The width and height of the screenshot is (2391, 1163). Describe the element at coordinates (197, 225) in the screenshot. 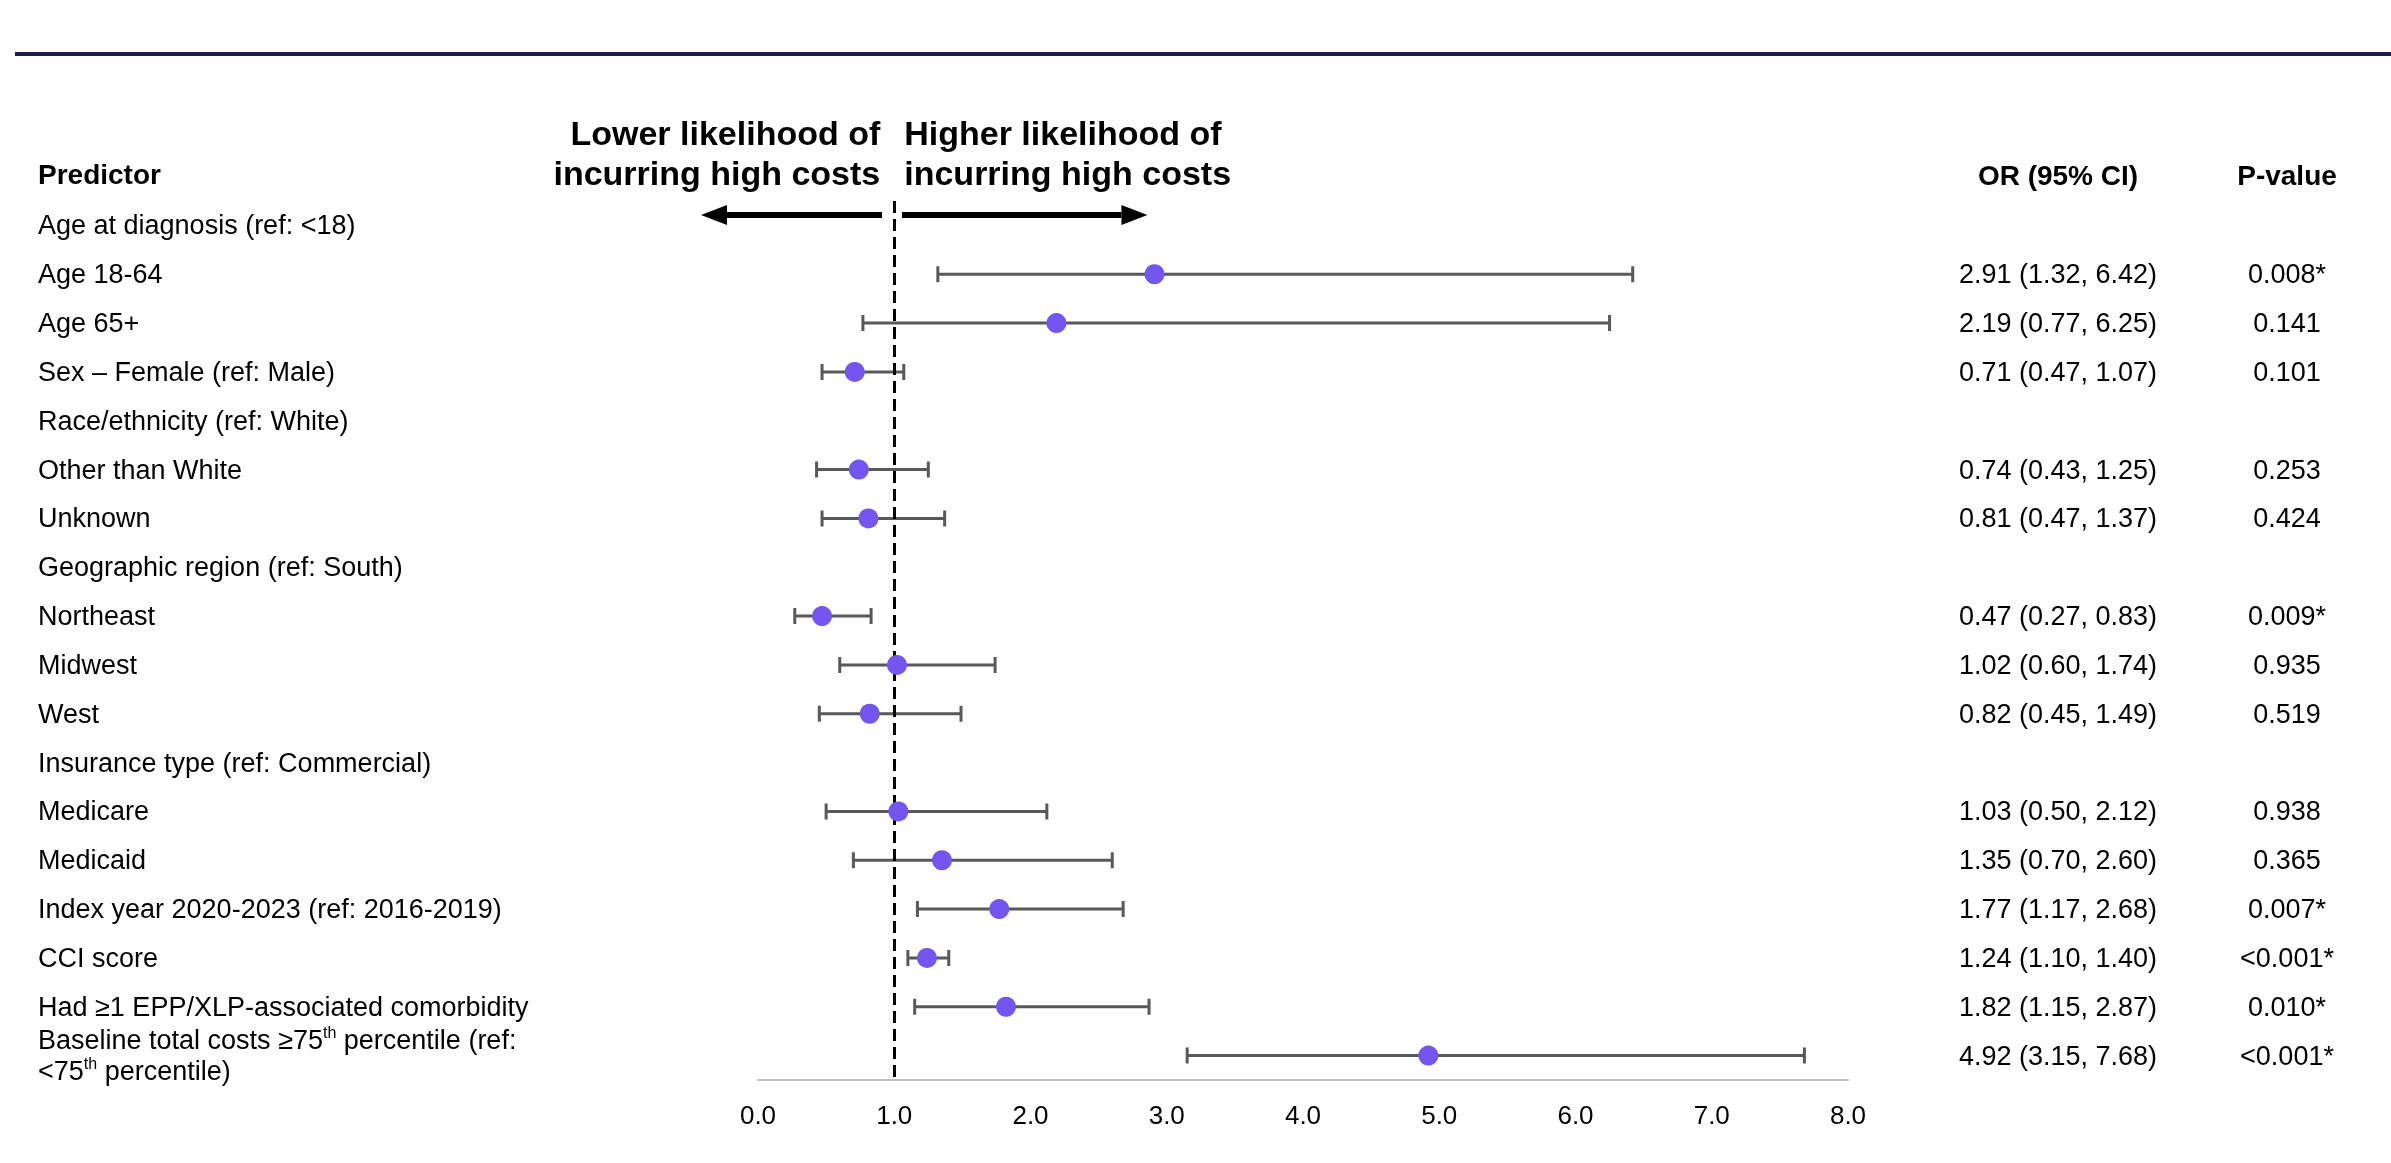

I see `y-tick-label: Age at diagnosis (ref: <18)` at that location.